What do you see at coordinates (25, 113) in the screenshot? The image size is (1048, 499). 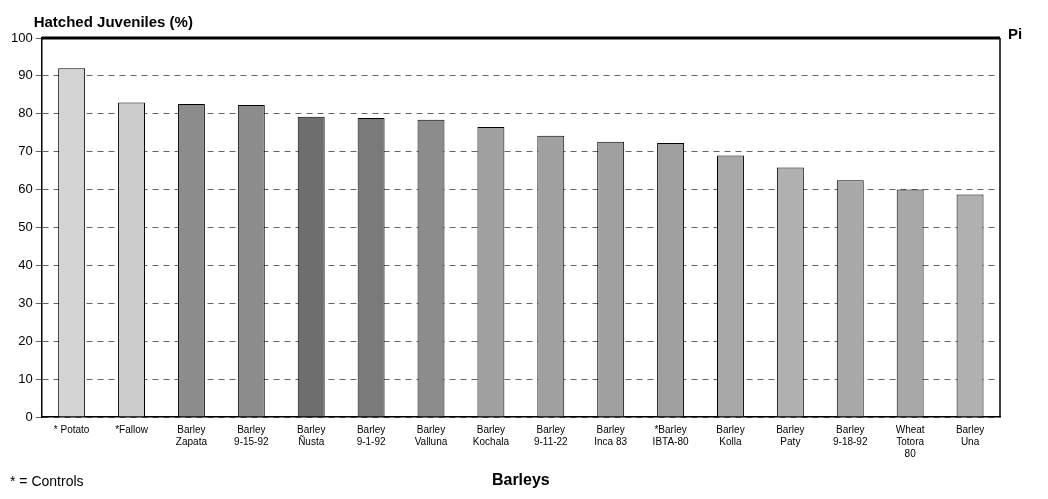 I see `y-tick-label: 80` at bounding box center [25, 113].